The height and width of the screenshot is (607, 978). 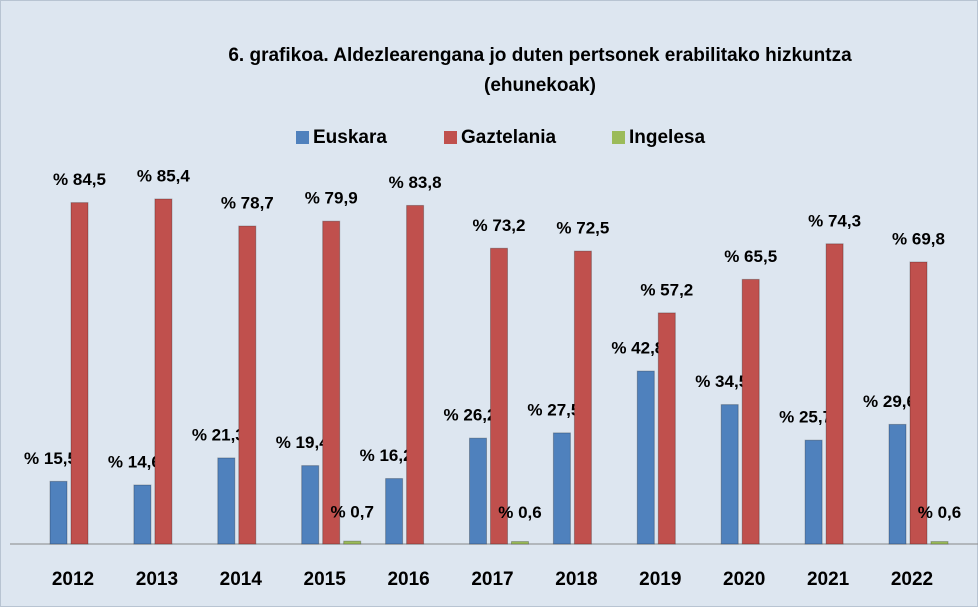 I want to click on legend-label: Euskara, so click(x=350, y=137).